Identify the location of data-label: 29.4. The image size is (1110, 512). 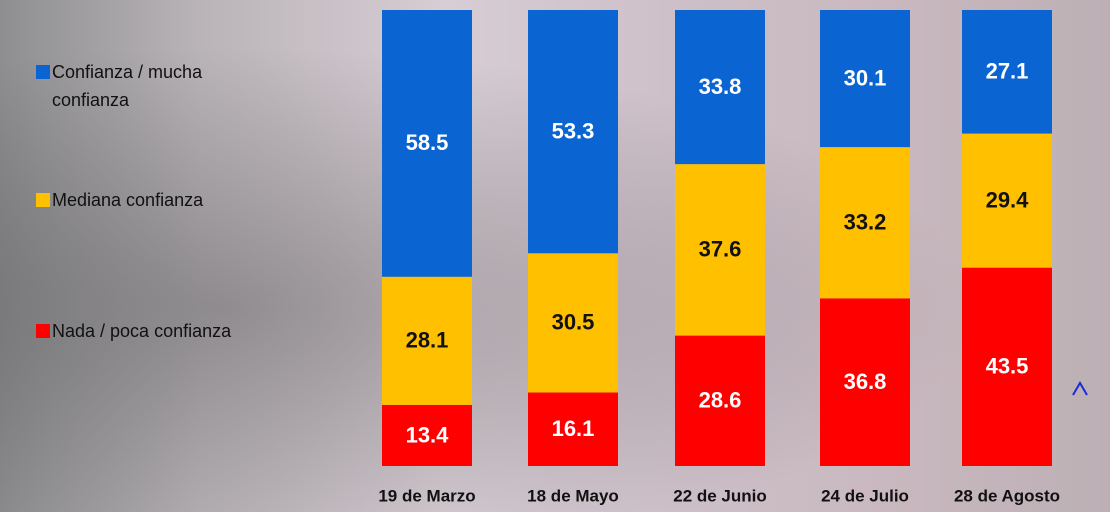
(1008, 199).